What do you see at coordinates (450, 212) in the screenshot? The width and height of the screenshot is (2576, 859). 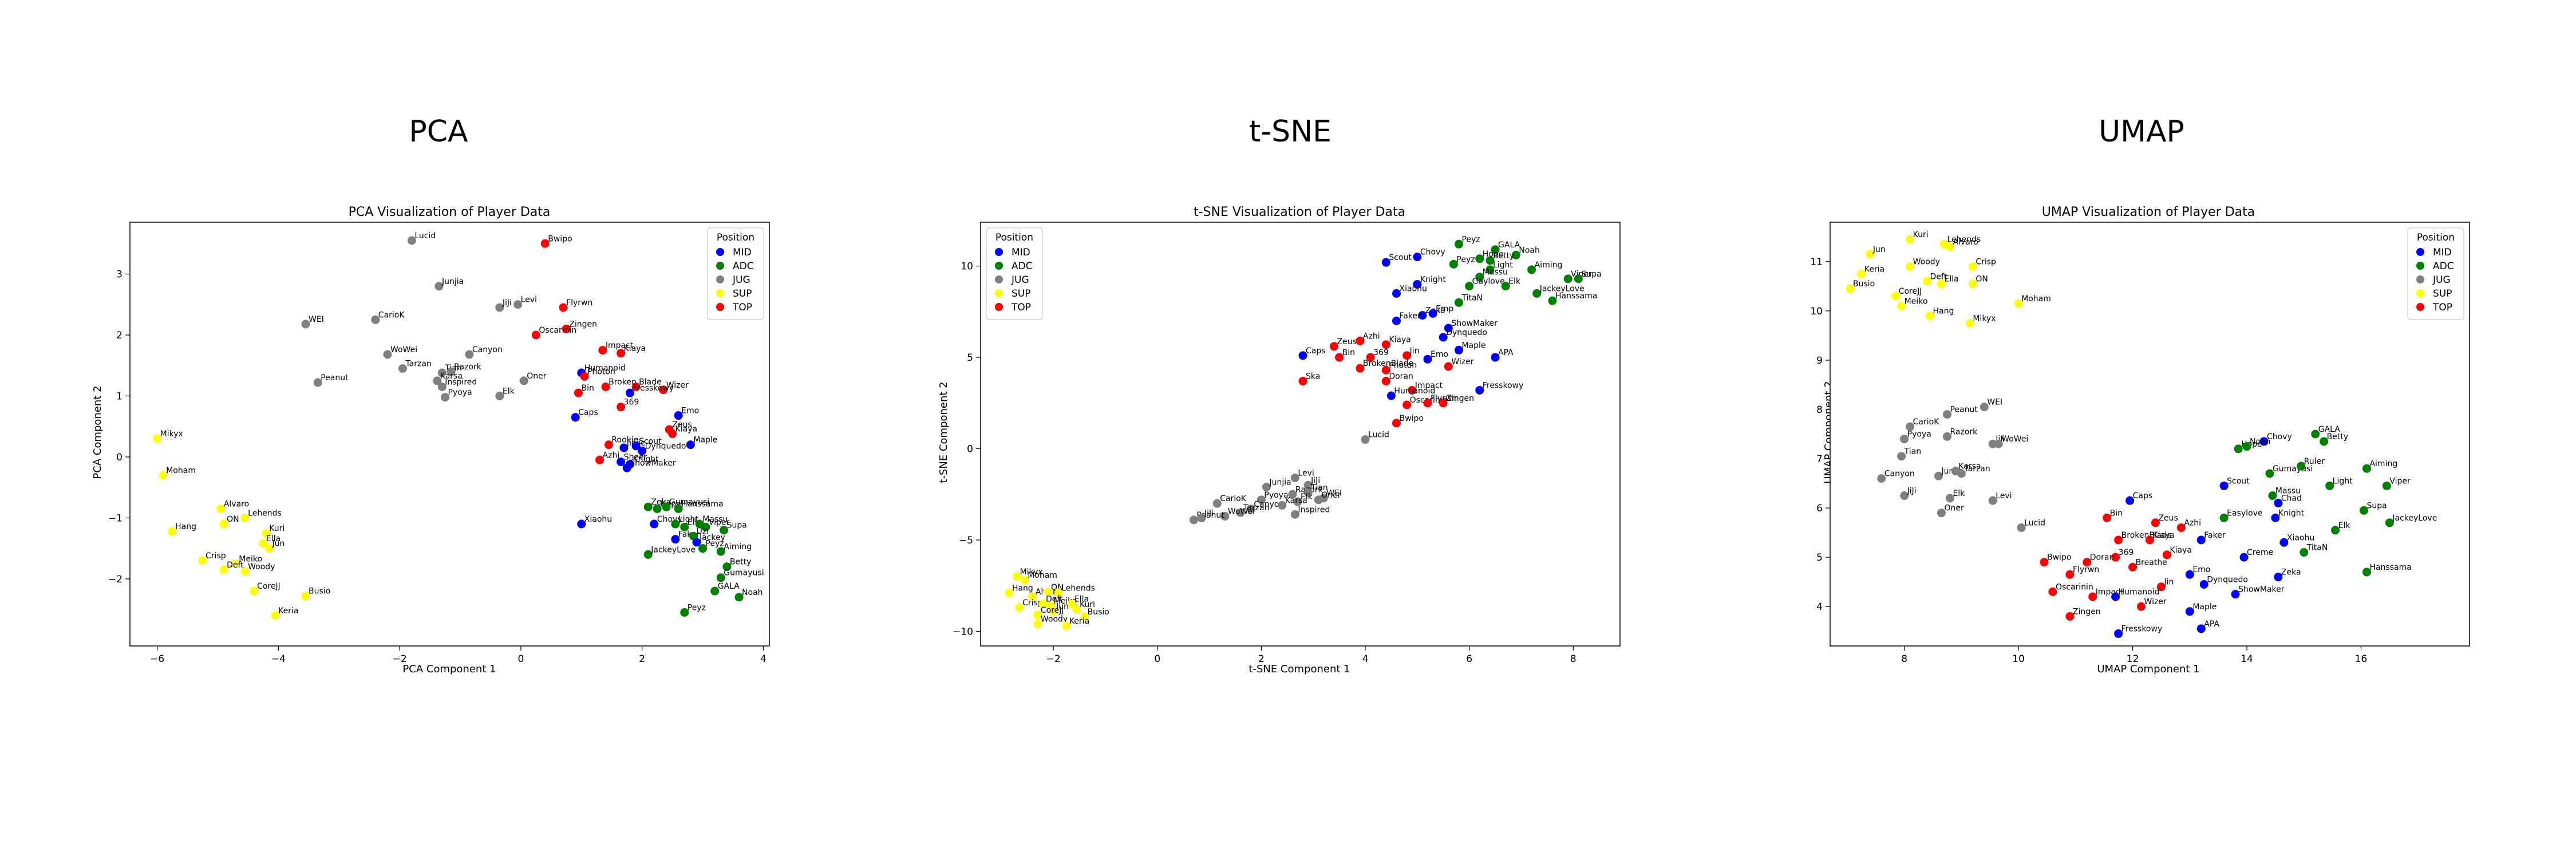 I see `pca-chart-title: PCA Visualization of Player Data` at bounding box center [450, 212].